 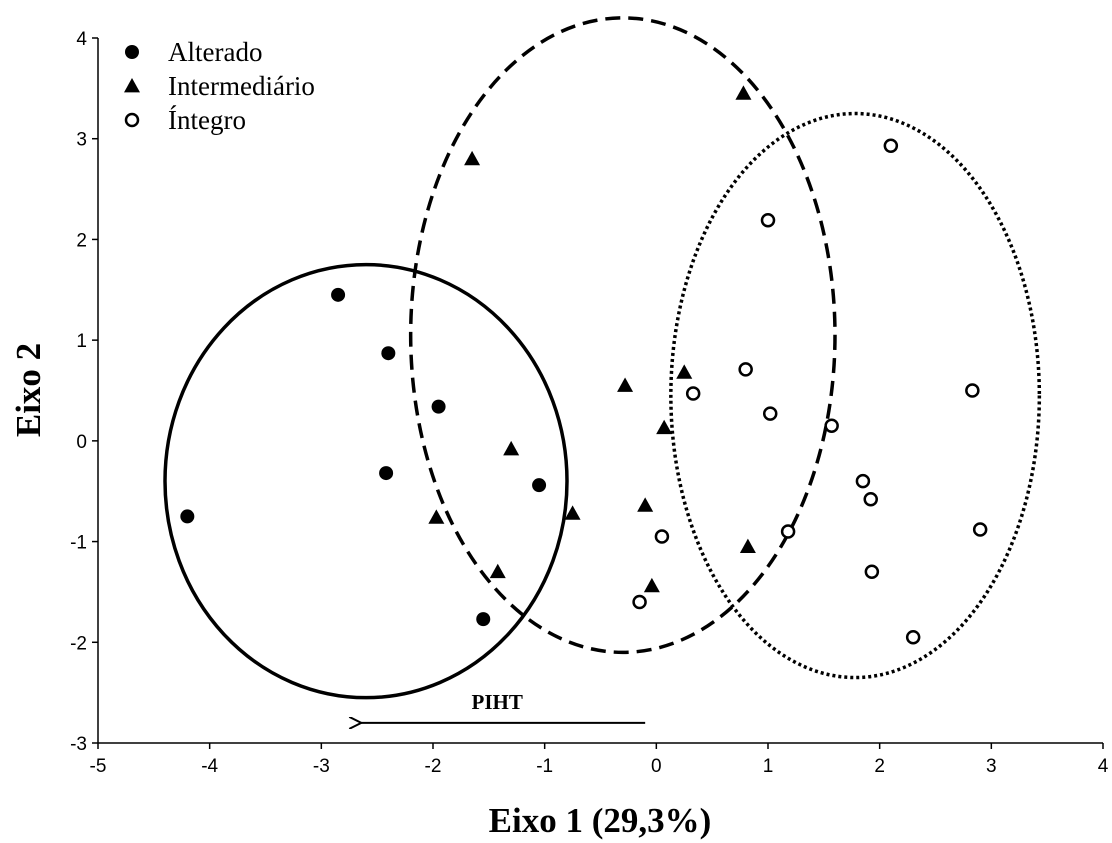 What do you see at coordinates (81, 341) in the screenshot?
I see `y-tick-label: 1` at bounding box center [81, 341].